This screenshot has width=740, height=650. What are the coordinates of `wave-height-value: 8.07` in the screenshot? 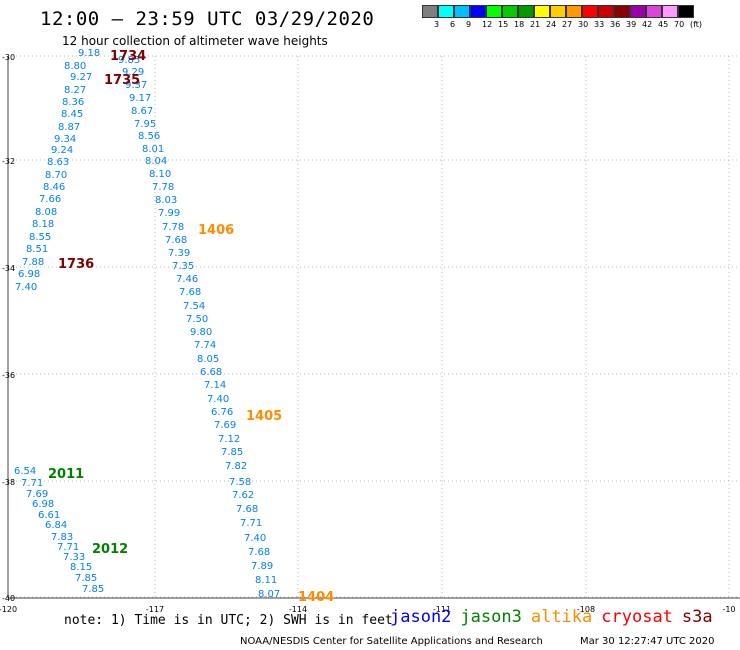 It's located at (269, 594).